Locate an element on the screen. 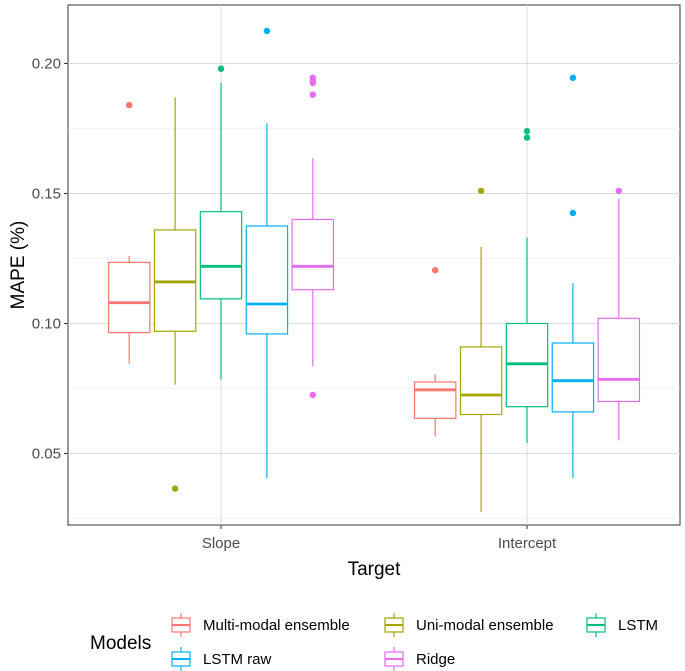 Image resolution: width=685 pixels, height=671 pixels. x-tick-label-1: Intercept is located at coordinates (527, 543).